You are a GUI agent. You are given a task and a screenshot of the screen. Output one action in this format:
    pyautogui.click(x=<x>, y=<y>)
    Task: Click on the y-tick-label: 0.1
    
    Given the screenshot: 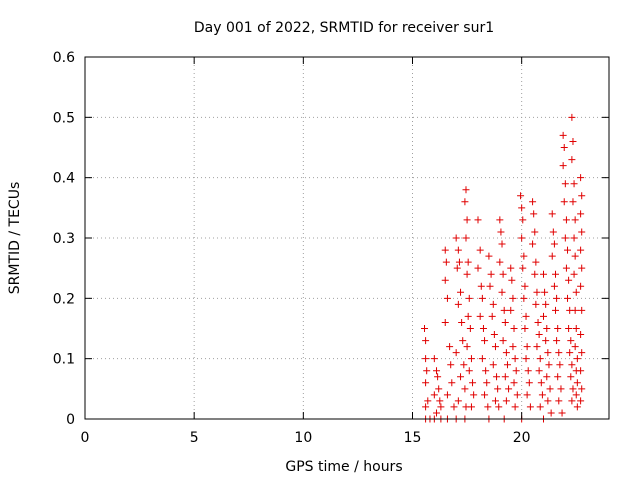 What is the action you would take?
    pyautogui.click(x=64, y=360)
    